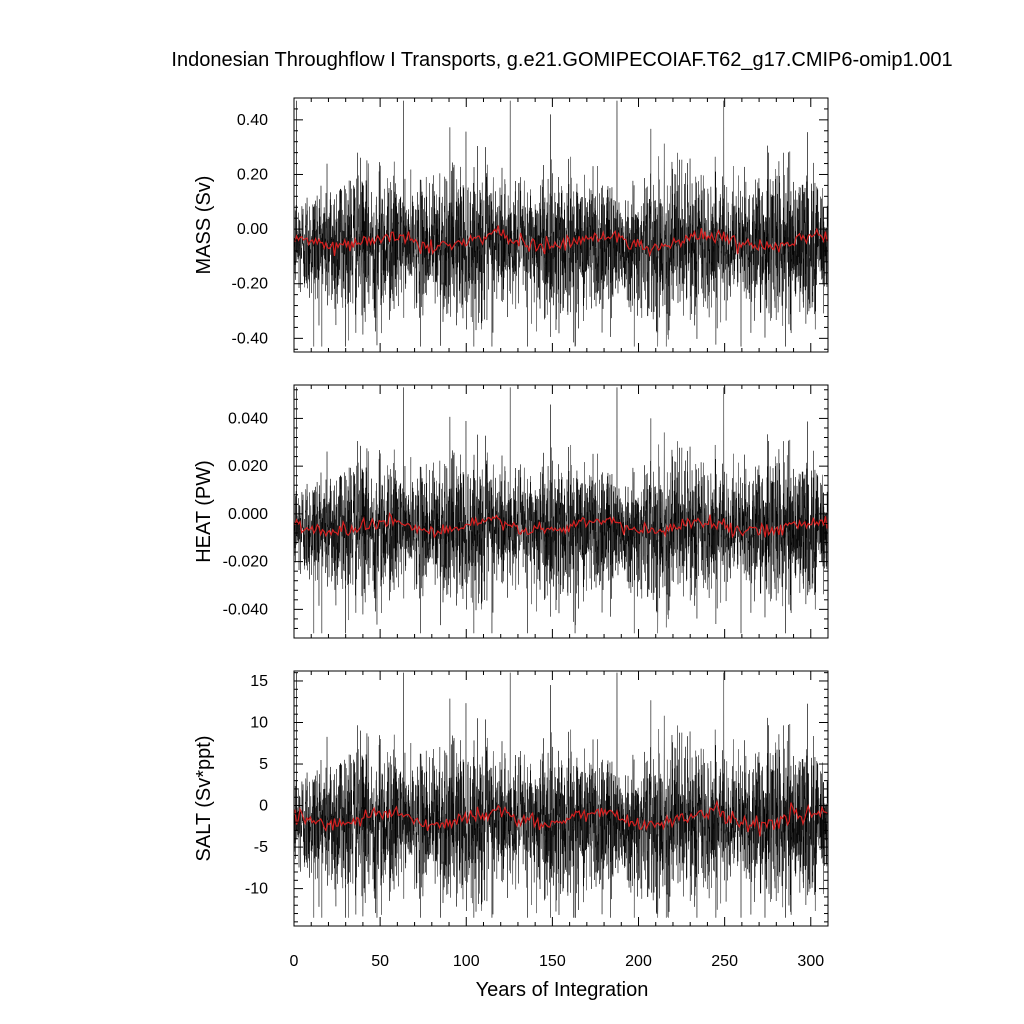 The width and height of the screenshot is (1024, 1024). Describe the element at coordinates (259, 722) in the screenshot. I see `y-tick-label: 10` at that location.